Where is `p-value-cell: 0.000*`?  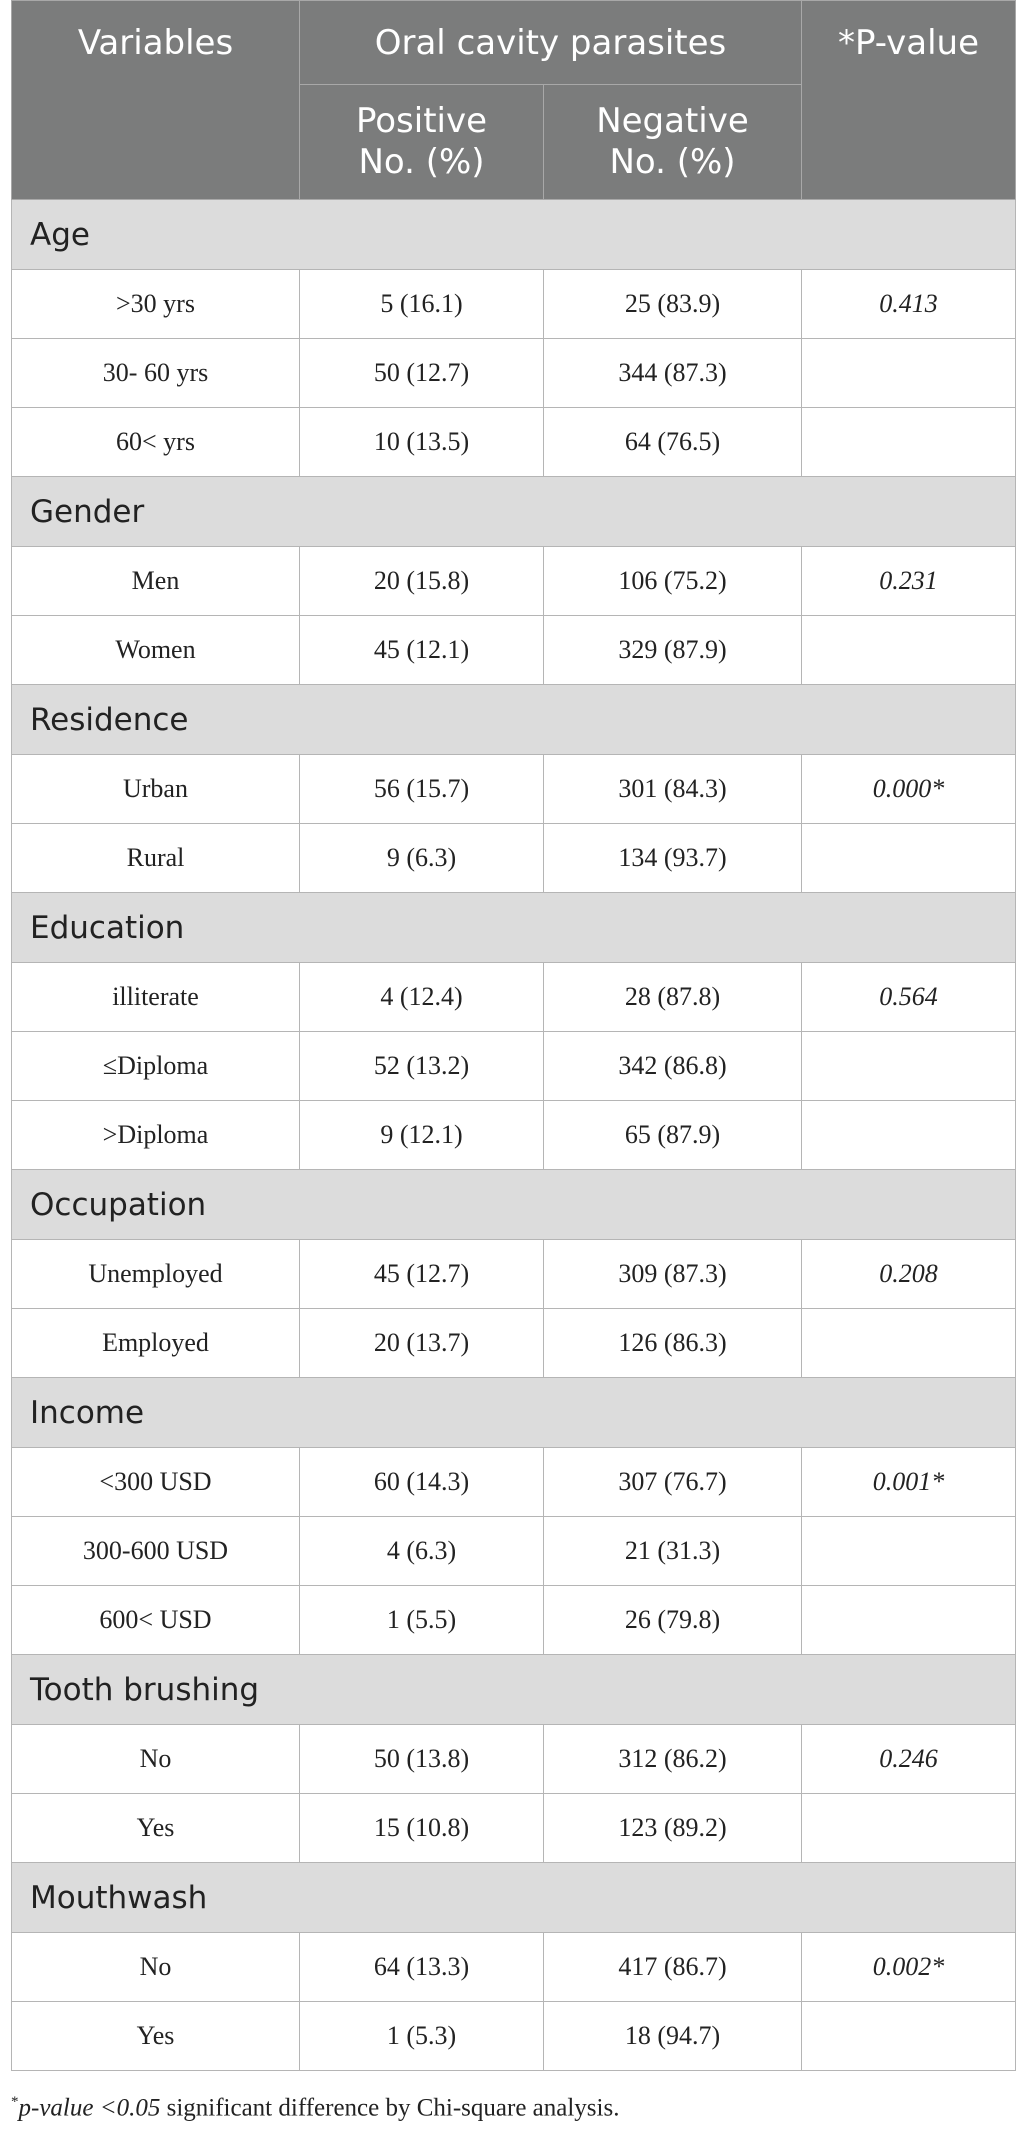
p-value-cell: 0.000* is located at coordinates (909, 789).